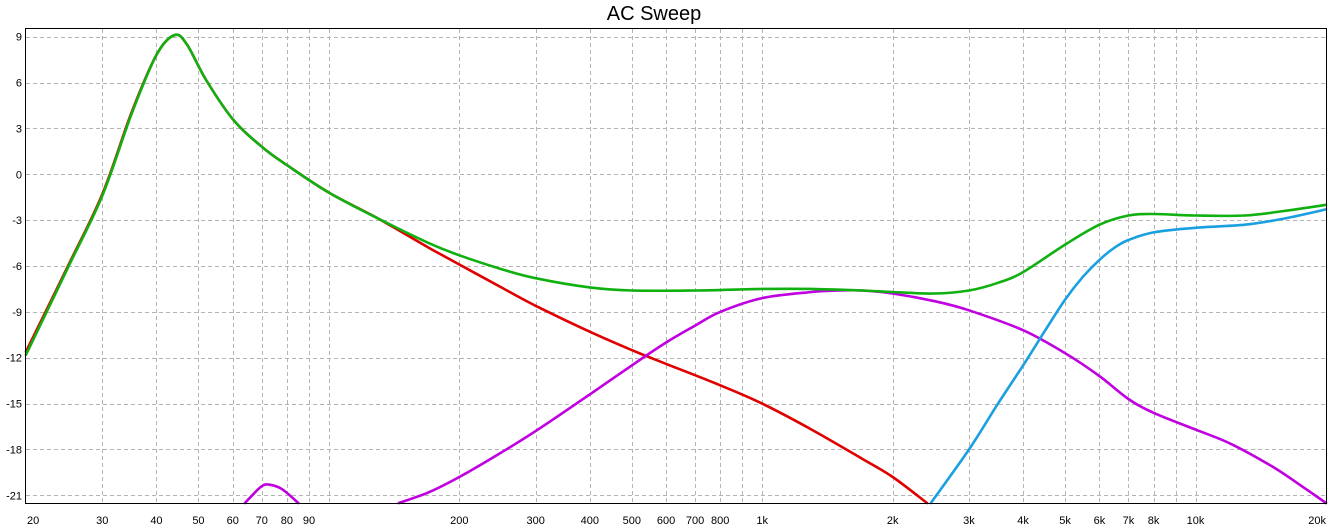 Image resolution: width=1328 pixels, height=529 pixels. Describe the element at coordinates (19, 175) in the screenshot. I see `y-tick-label: 0` at that location.